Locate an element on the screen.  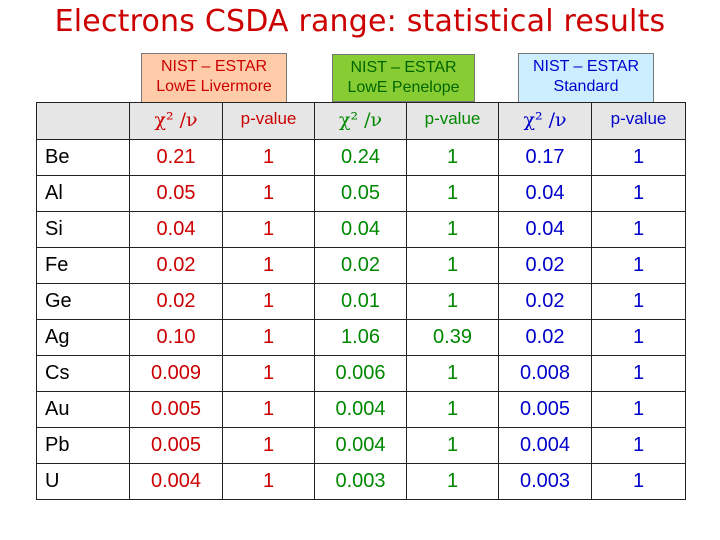
table-row: Si 0.04 1 0.04 1 0.04 1 is located at coordinates (361, 229).